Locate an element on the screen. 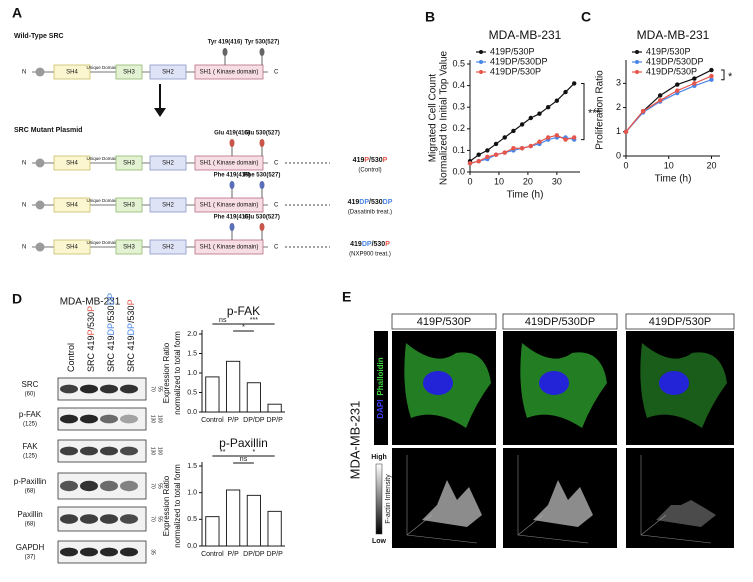 This screenshot has width=753, height=582. stain-name: Phalloidin is located at coordinates (380, 376).